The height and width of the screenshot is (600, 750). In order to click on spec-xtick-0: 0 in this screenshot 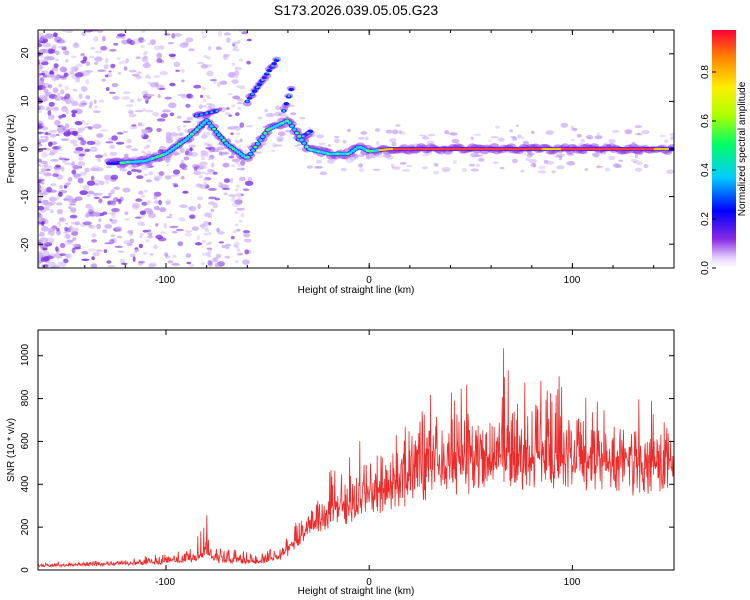, I will do `click(369, 280)`.